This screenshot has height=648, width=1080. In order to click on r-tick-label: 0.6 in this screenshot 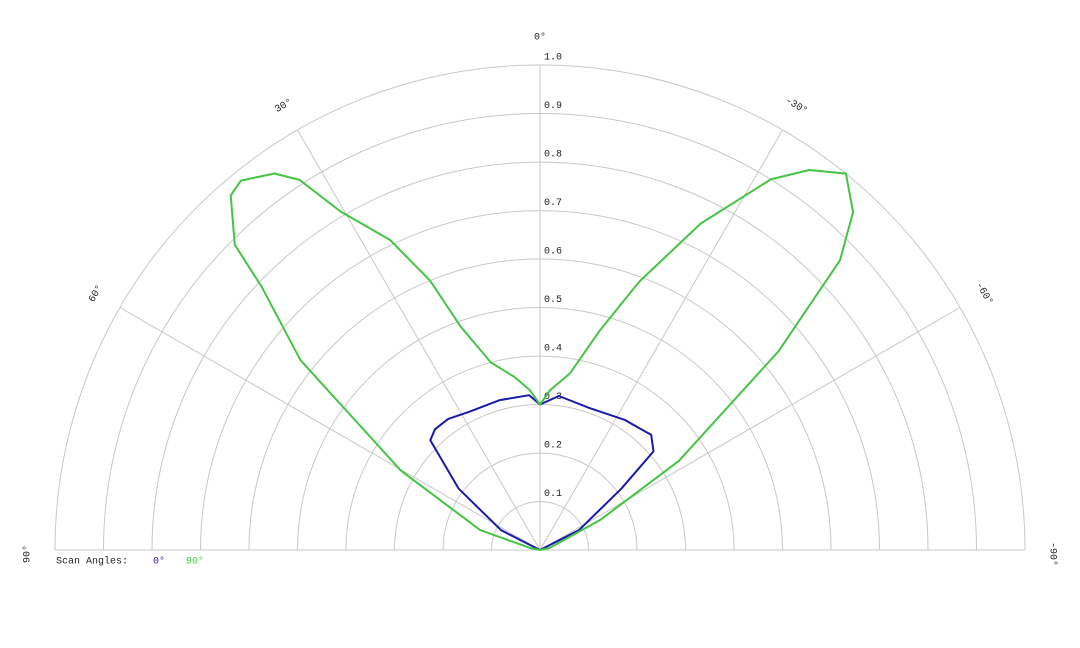, I will do `click(553, 252)`.